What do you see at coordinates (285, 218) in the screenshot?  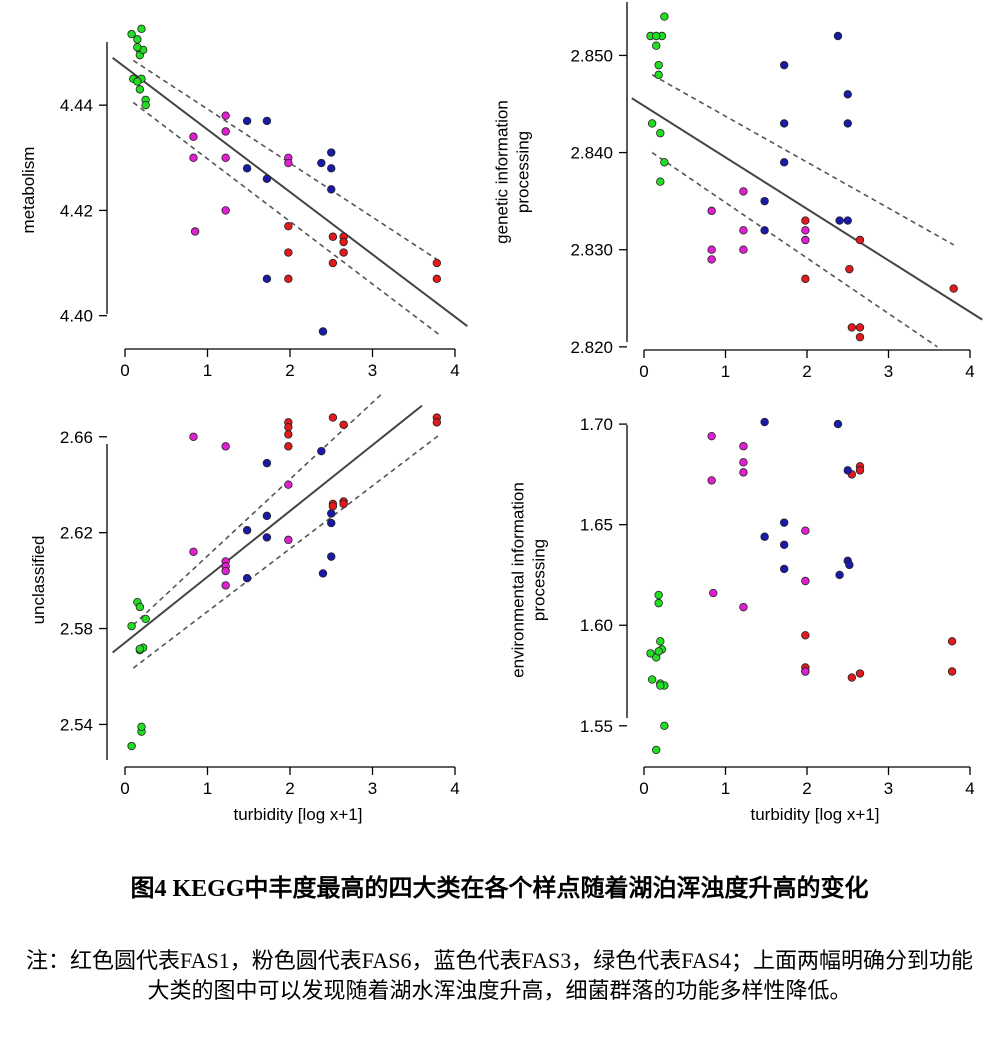 I see `panel-1-ci-lower-line` at bounding box center [285, 218].